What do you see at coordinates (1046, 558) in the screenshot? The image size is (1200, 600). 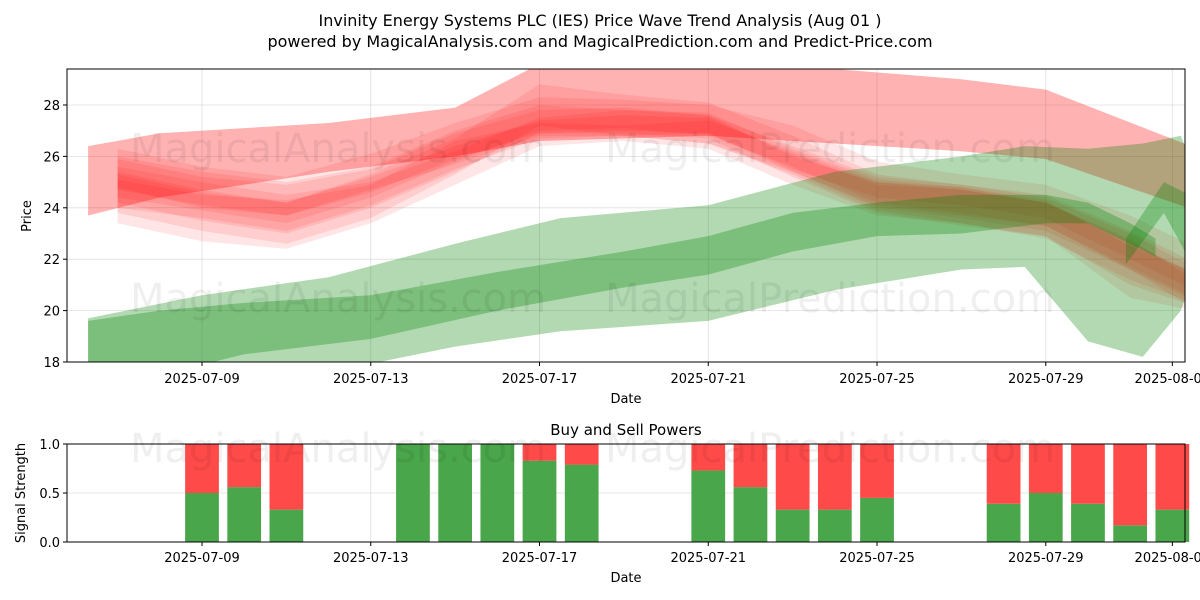 I see `power-x-tick-label: 2025-07-29` at bounding box center [1046, 558].